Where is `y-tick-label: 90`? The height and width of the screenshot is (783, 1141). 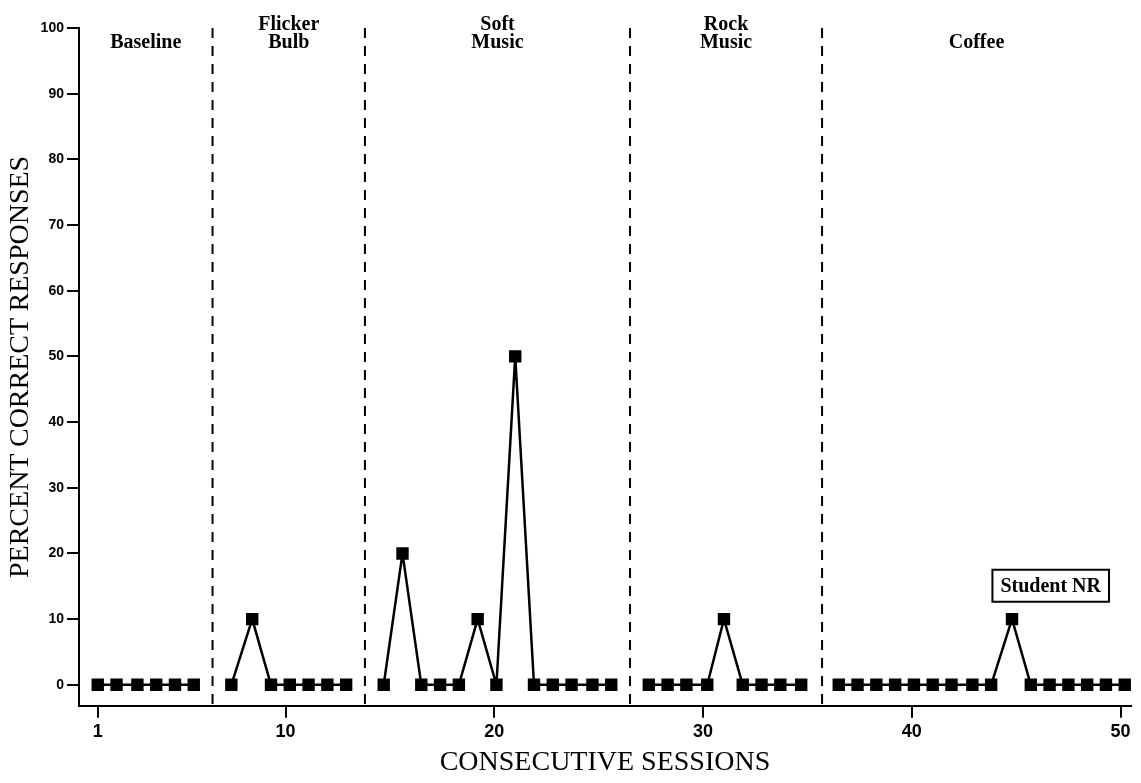
y-tick-label: 90 is located at coordinates (56, 92).